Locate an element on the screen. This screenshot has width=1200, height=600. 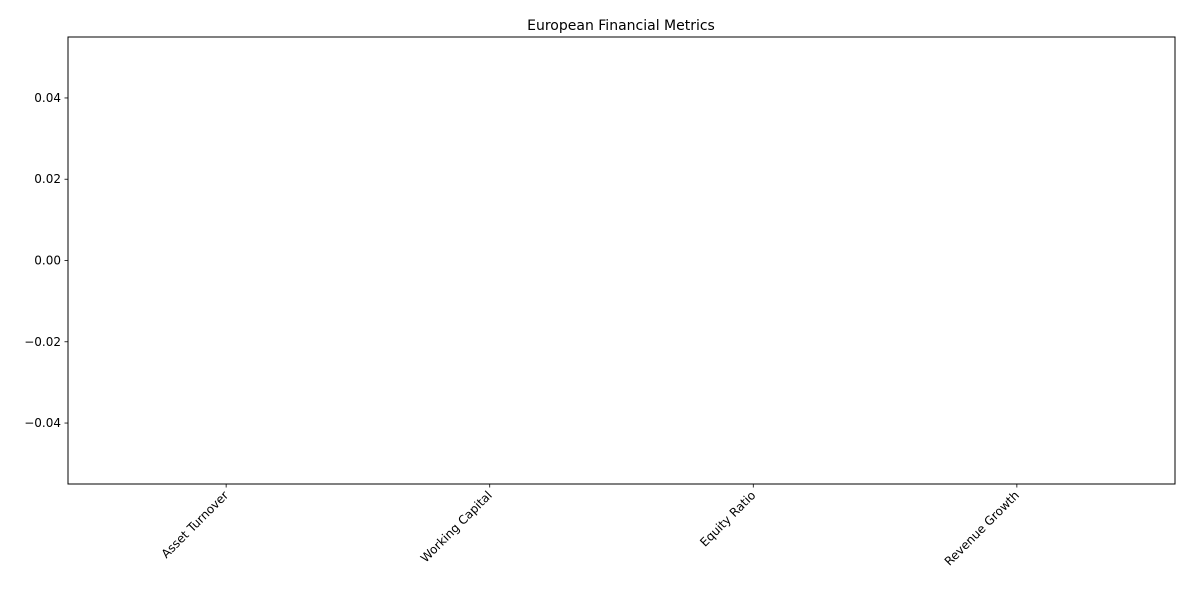
y-tick-label: 0.04 is located at coordinates (47, 98).